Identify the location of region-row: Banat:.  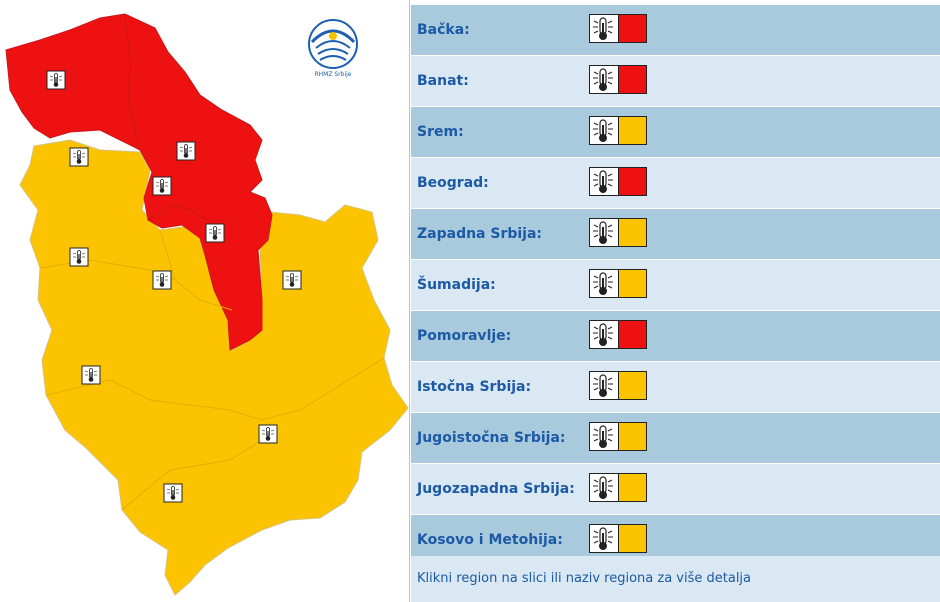
(675, 80).